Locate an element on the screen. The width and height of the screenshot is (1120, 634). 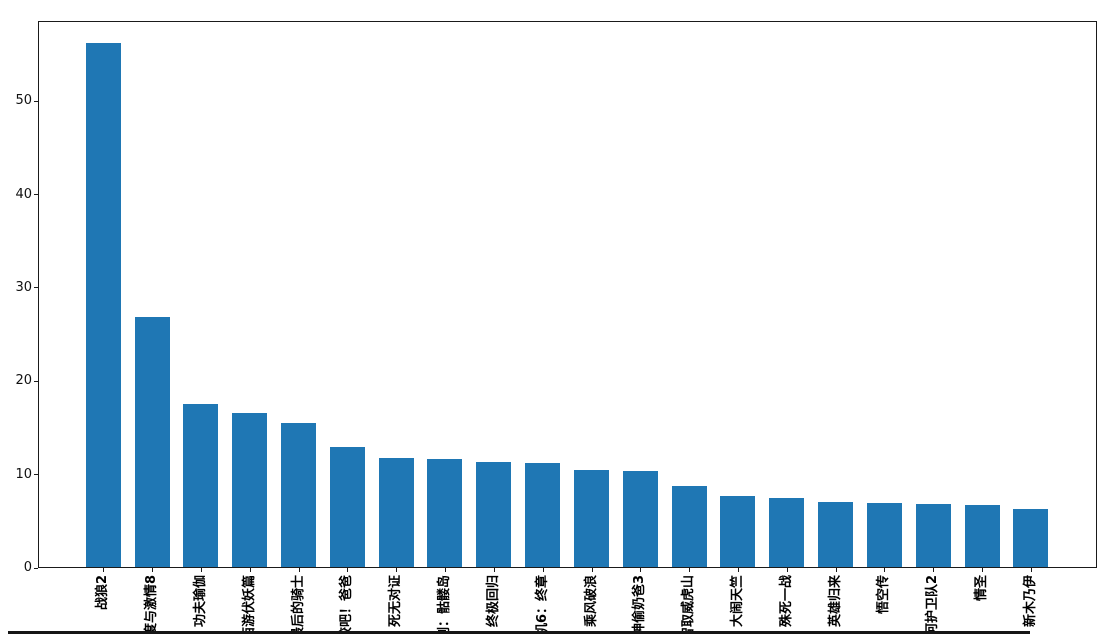
y-tick-label: 20 is located at coordinates (23, 381).